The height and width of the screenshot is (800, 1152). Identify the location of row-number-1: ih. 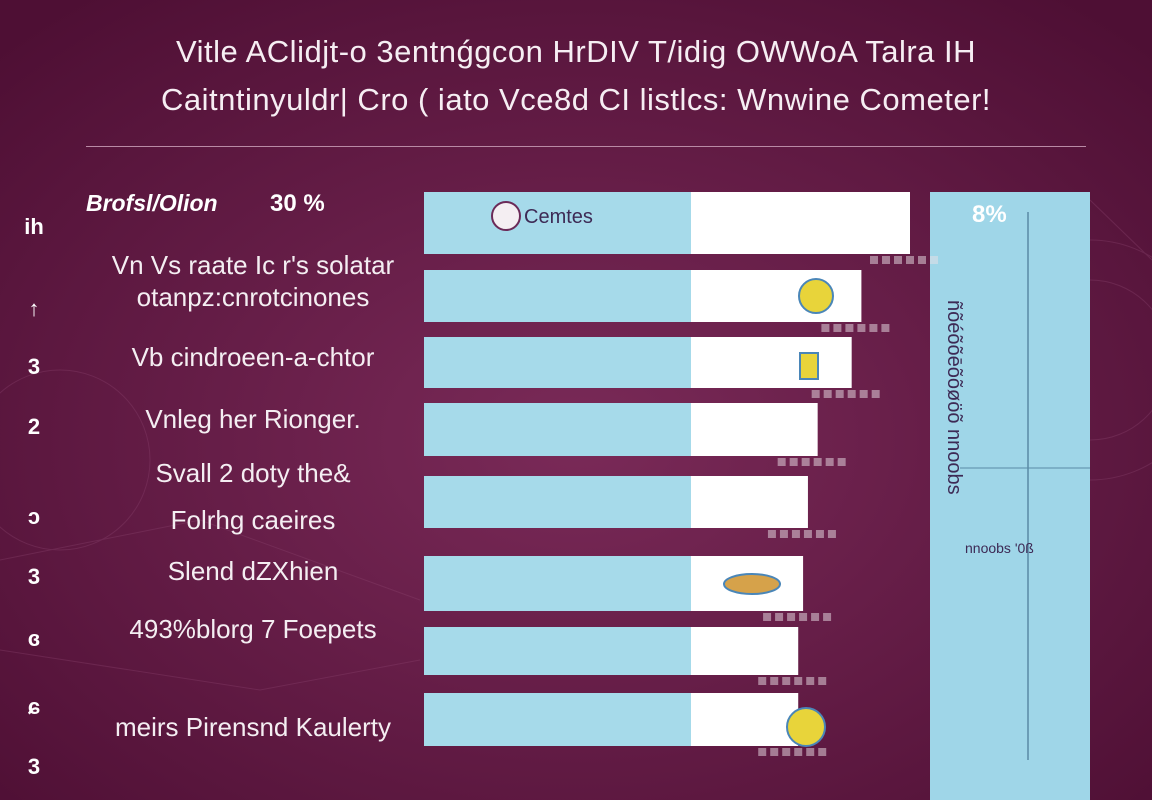
(34, 226).